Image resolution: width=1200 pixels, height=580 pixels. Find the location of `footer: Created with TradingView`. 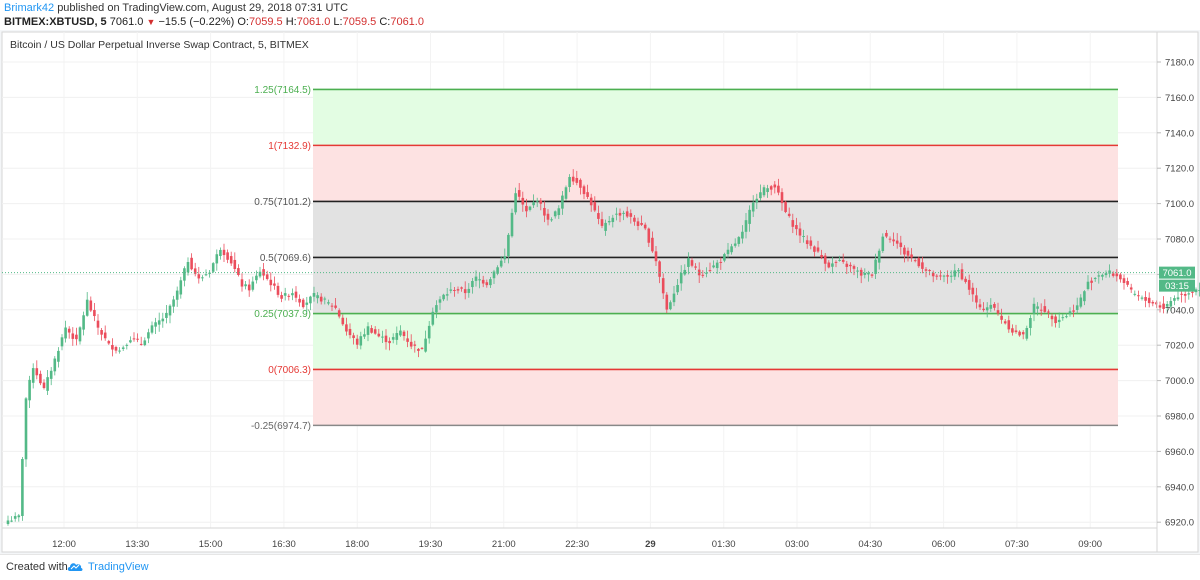

footer: Created with TradingView is located at coordinates (600, 567).